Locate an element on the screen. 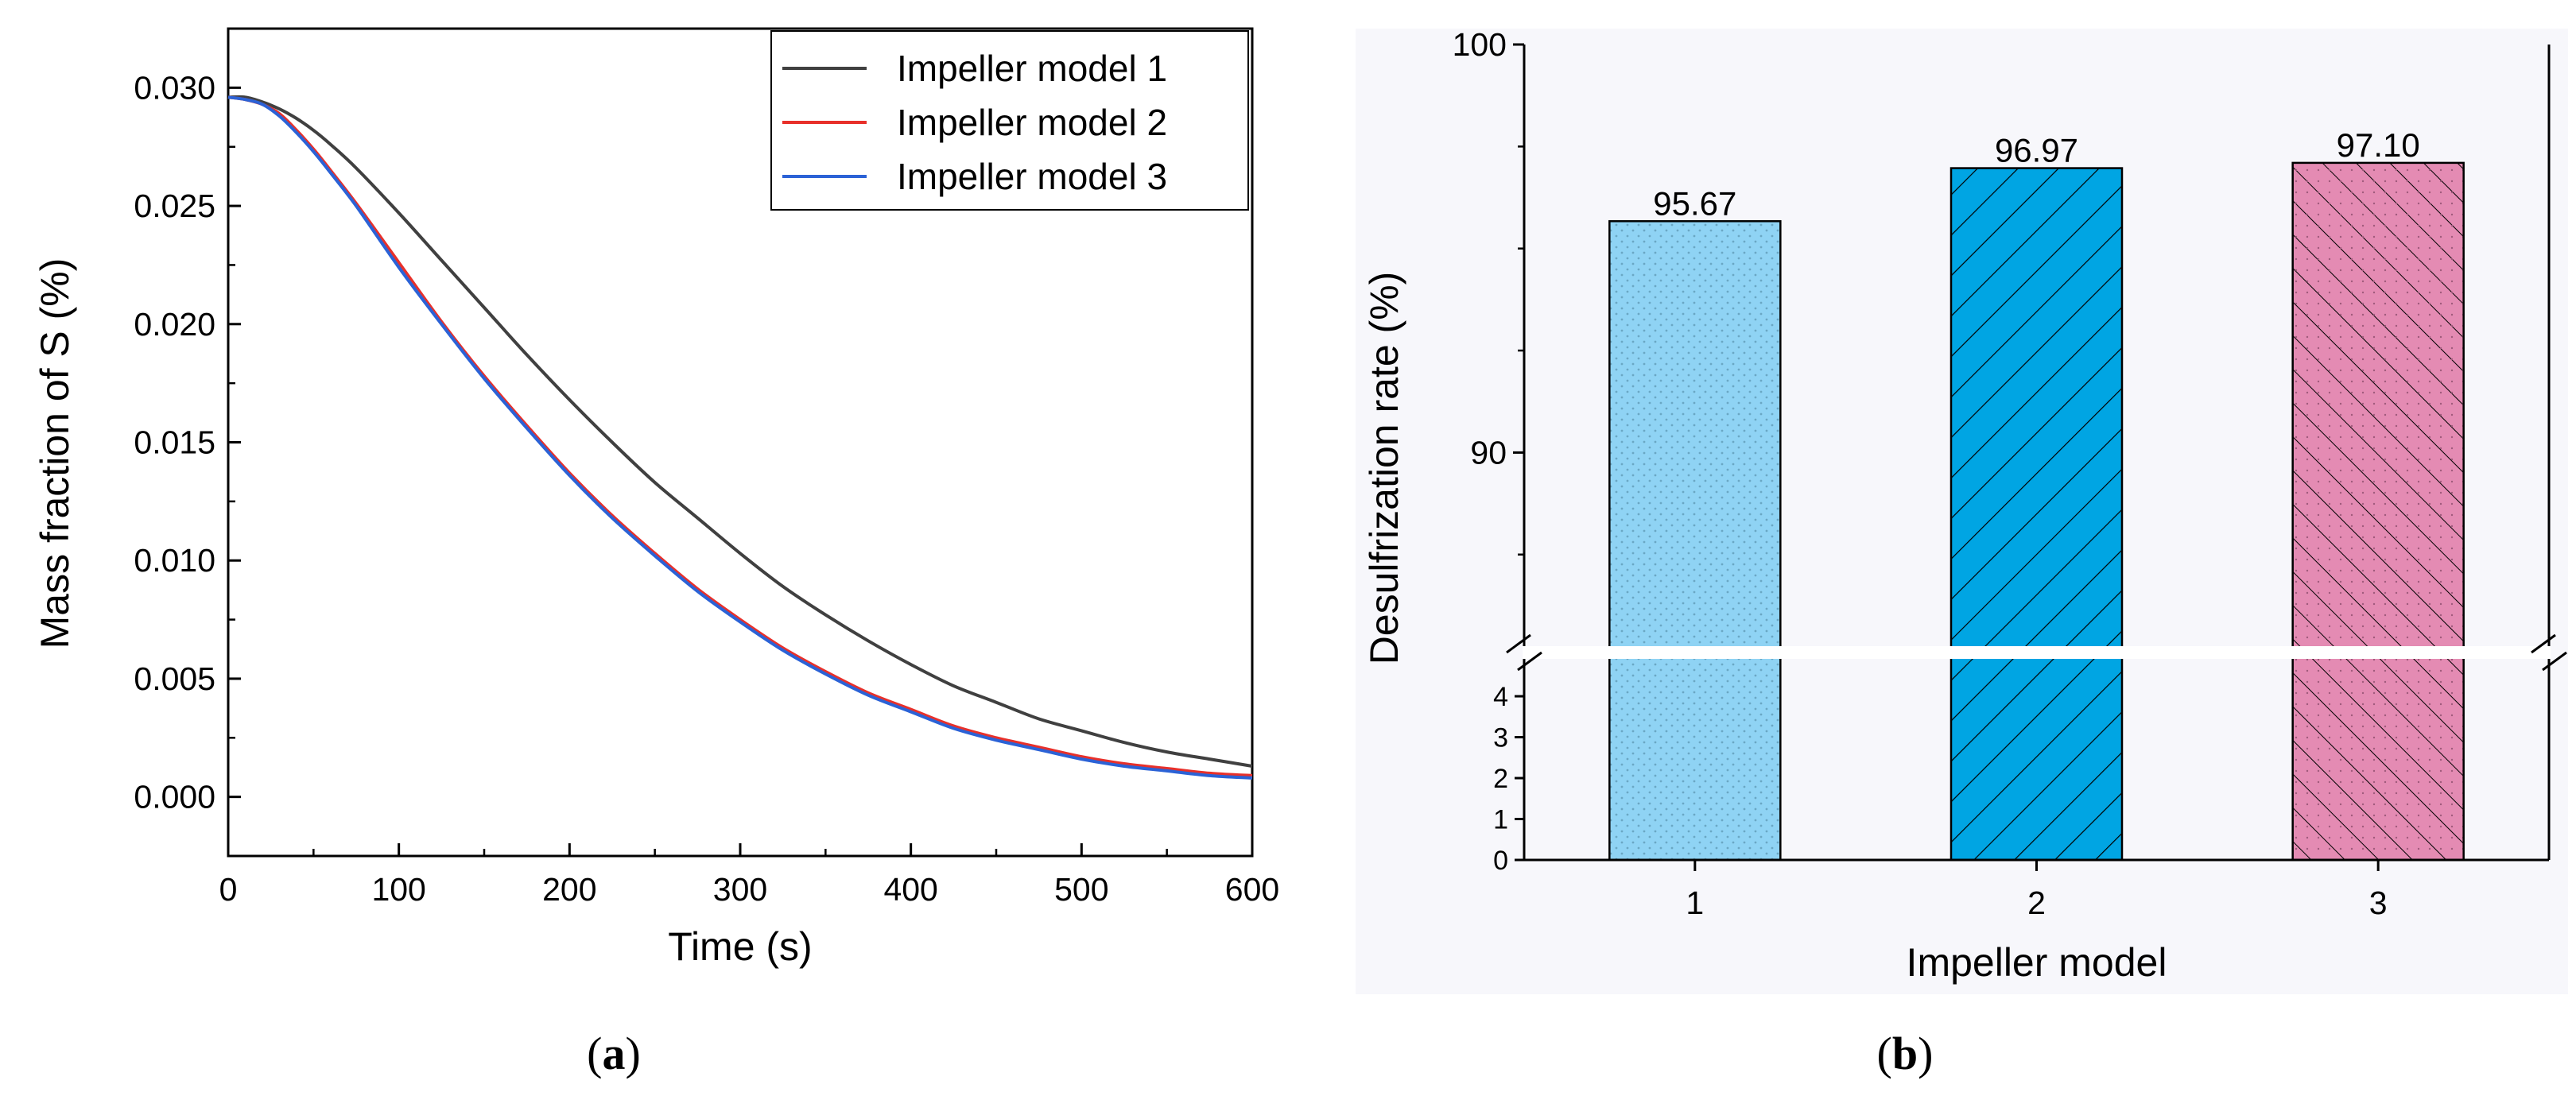  panel-label-a: (a) is located at coordinates (614, 1053).